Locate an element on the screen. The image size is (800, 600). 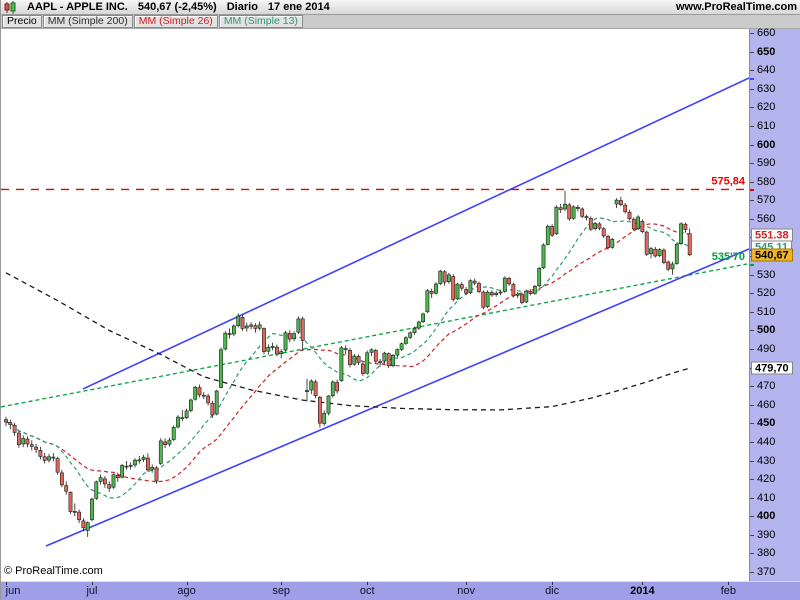
price-tick-label: 570 is located at coordinates (766, 200).